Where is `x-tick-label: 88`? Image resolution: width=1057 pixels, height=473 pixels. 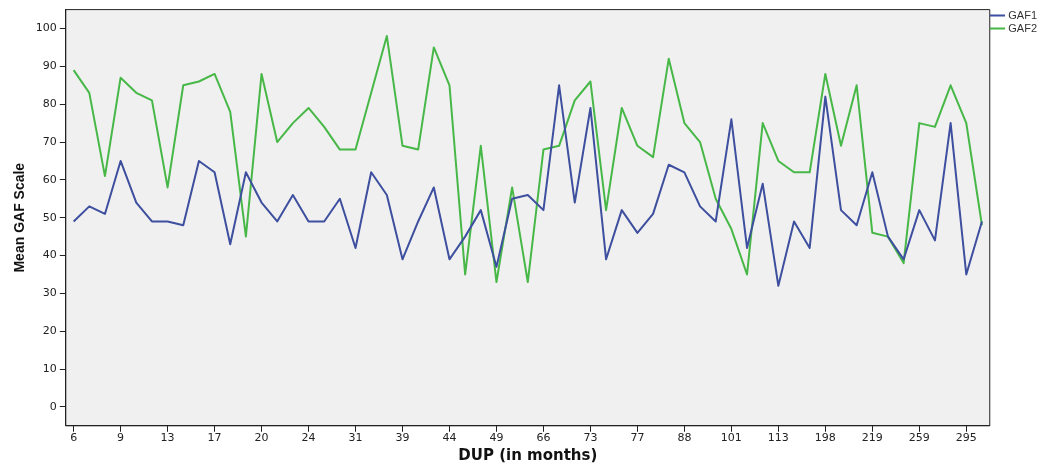 x-tick-label: 88 is located at coordinates (684, 438).